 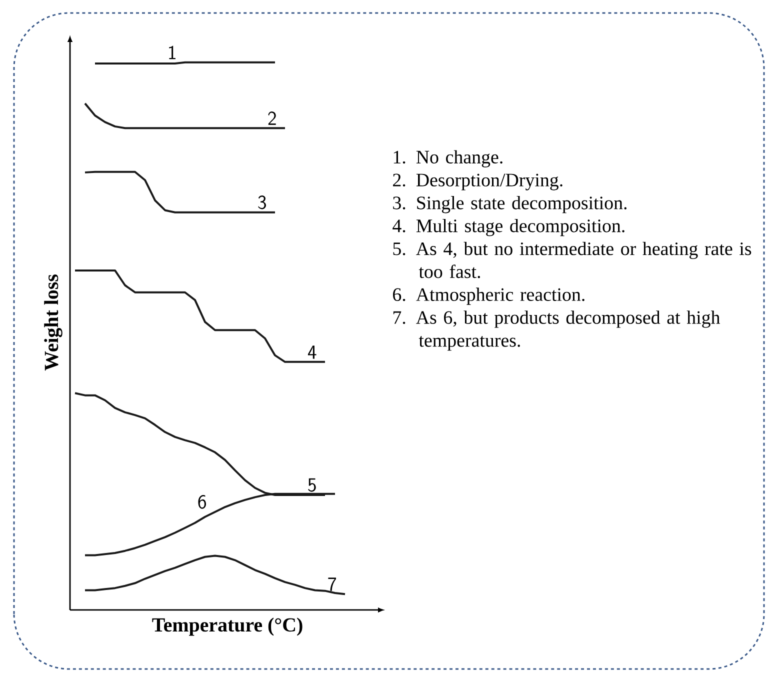 What do you see at coordinates (262, 203) in the screenshot?
I see `series-label: 3` at bounding box center [262, 203].